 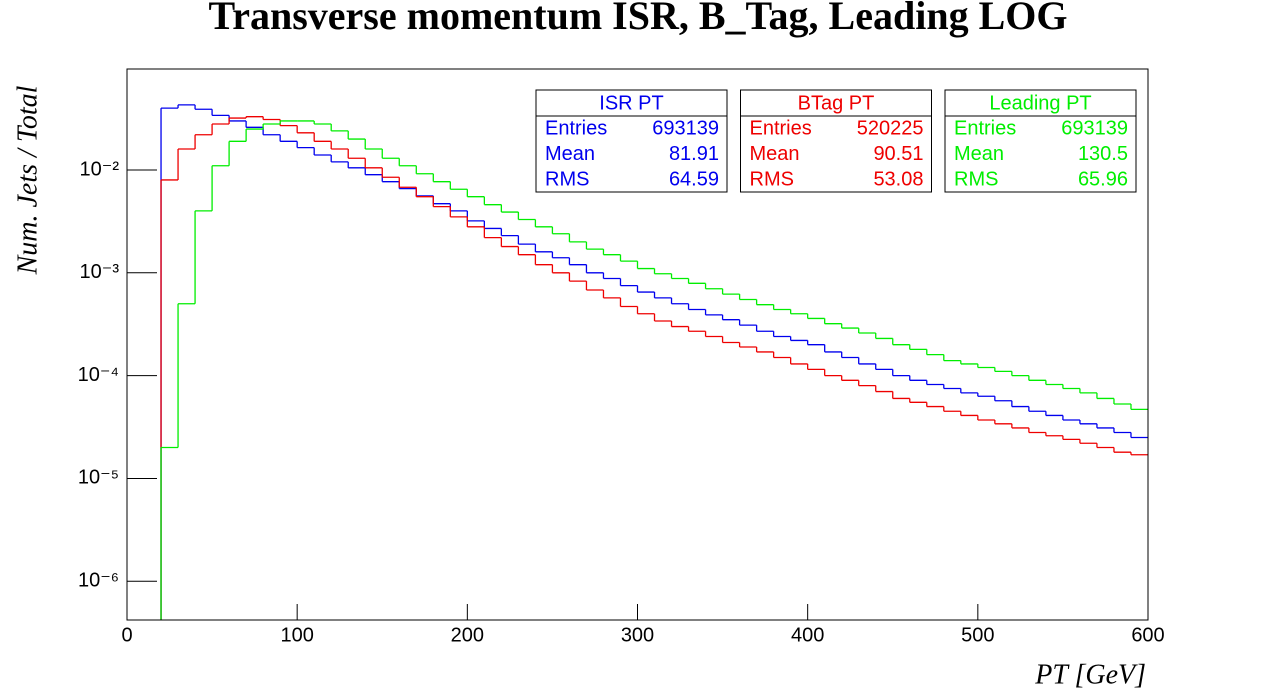 What do you see at coordinates (898, 179) in the screenshot?
I see `stats-value: 53.08` at bounding box center [898, 179].